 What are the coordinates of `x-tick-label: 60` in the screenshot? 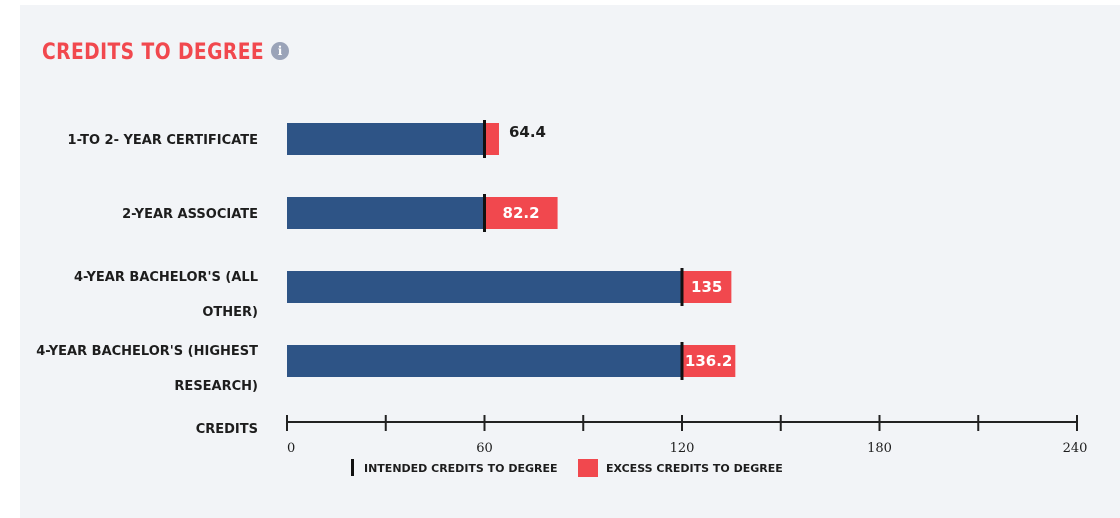 It's located at (484, 448).